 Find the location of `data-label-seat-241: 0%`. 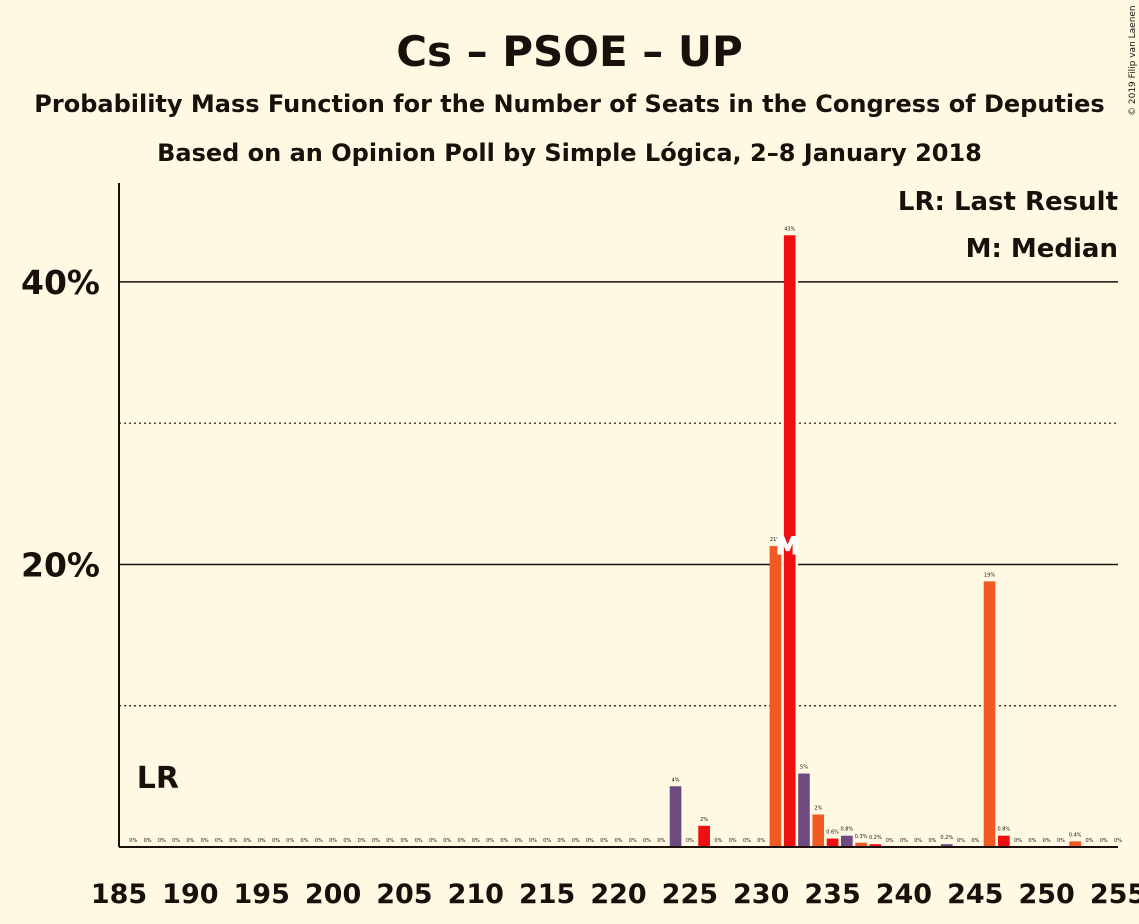

data-label-seat-241: 0% is located at coordinates (918, 841).